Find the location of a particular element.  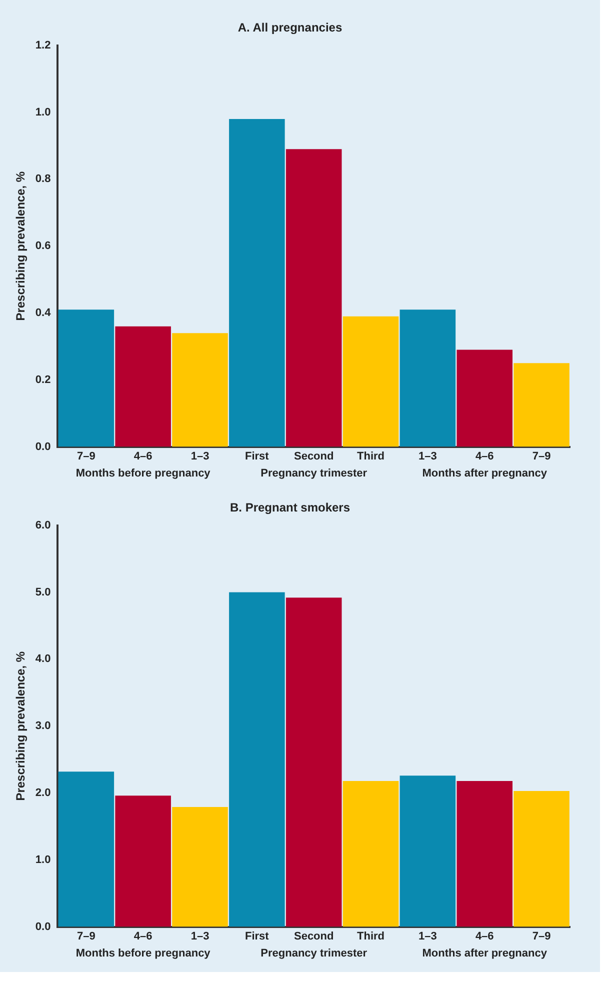

y-tick-label: 0.4 is located at coordinates (43, 313).